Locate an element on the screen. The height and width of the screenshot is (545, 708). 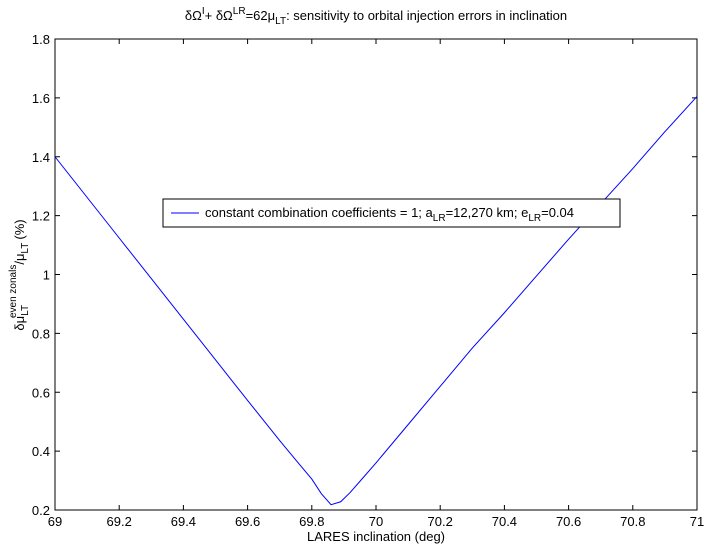
y-axis-label: δμLTeven zonals/μLT(%) is located at coordinates (19, 274).